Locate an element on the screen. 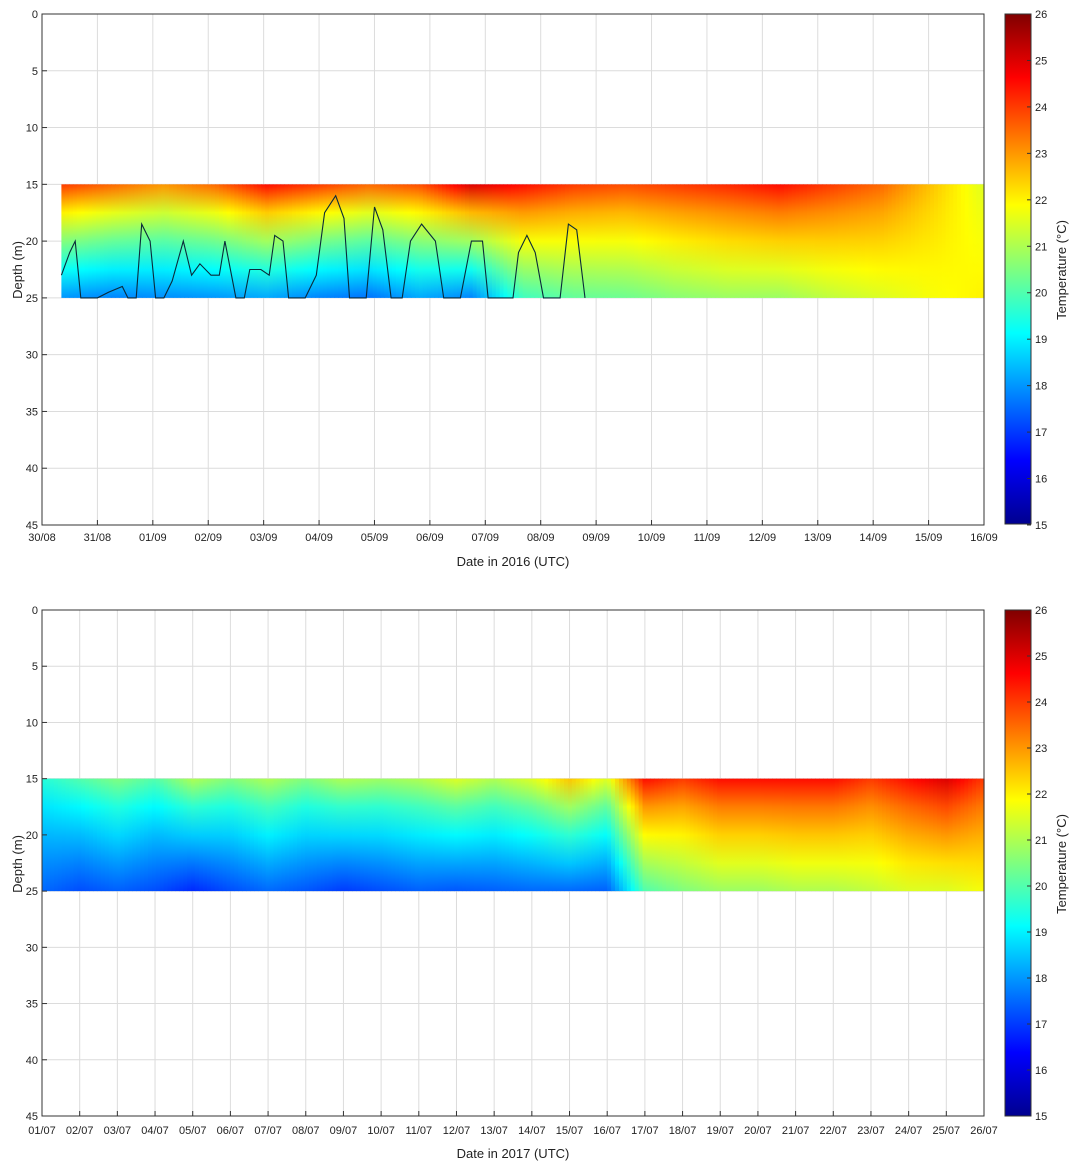 The height and width of the screenshot is (1164, 1073). colorbar-tick-label: 17 is located at coordinates (1041, 433).